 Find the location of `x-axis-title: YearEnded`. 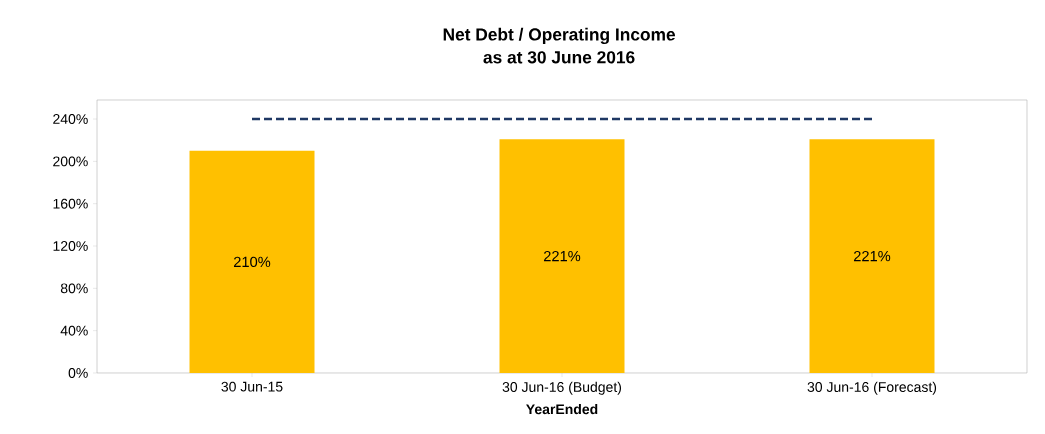

x-axis-title: YearEnded is located at coordinates (562, 409).